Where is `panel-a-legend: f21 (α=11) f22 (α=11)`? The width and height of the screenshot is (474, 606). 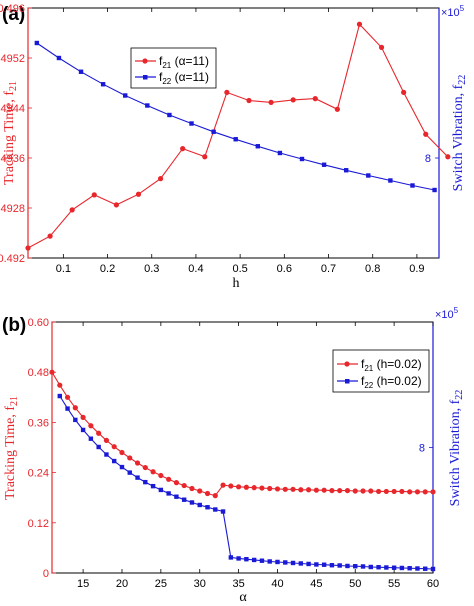 panel-a-legend: f21 (α=11) f22 (α=11) is located at coordinates (173, 68).